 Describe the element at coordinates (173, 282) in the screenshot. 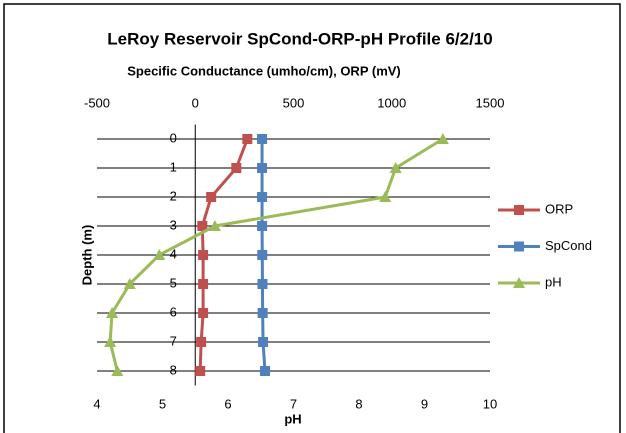

I see `y-tick-label: 5` at that location.